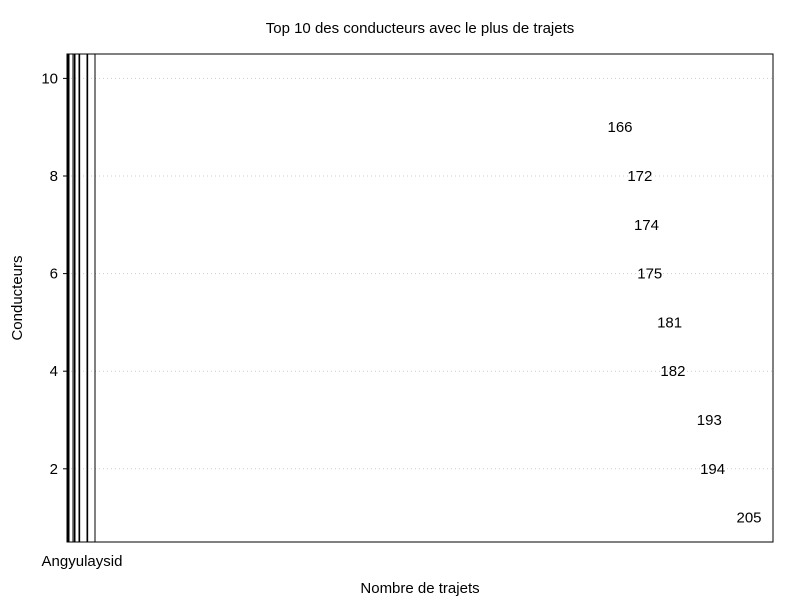 The width and height of the screenshot is (800, 600). What do you see at coordinates (619, 127) in the screenshot?
I see `bar-value-label: 166` at bounding box center [619, 127].